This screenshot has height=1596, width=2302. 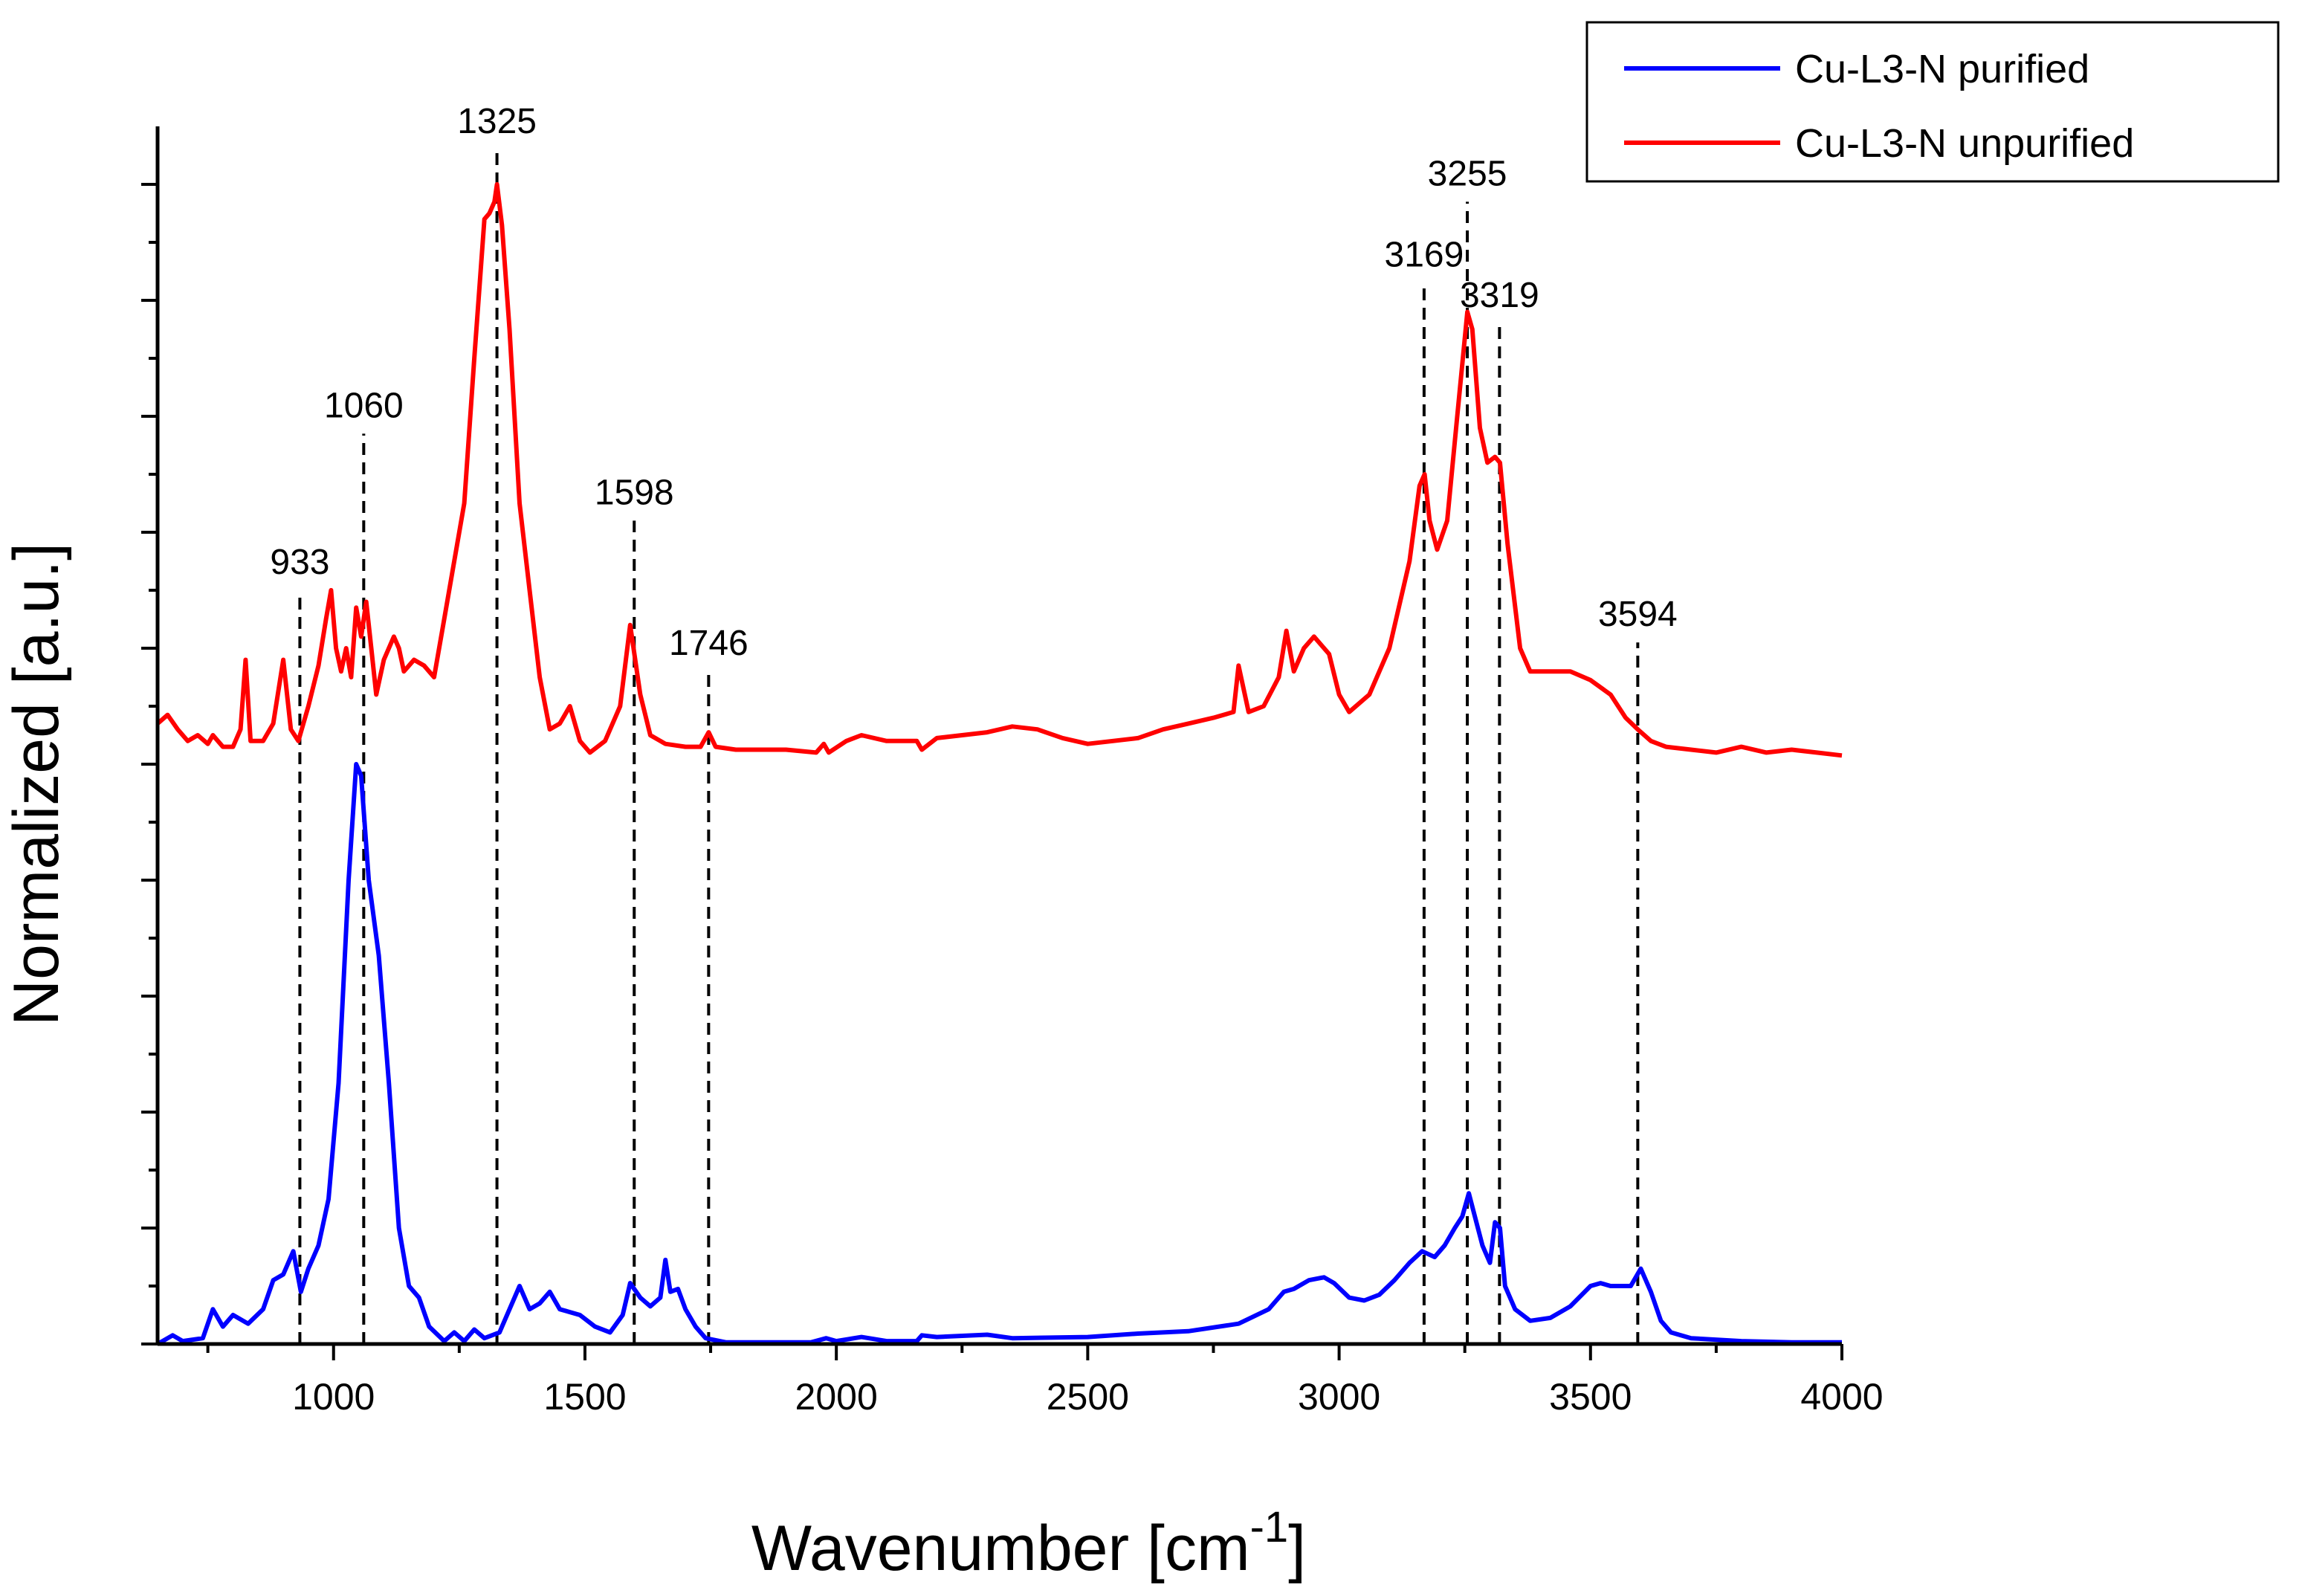 What do you see at coordinates (1590, 1397) in the screenshot?
I see `x-tick-label: 3500` at bounding box center [1590, 1397].